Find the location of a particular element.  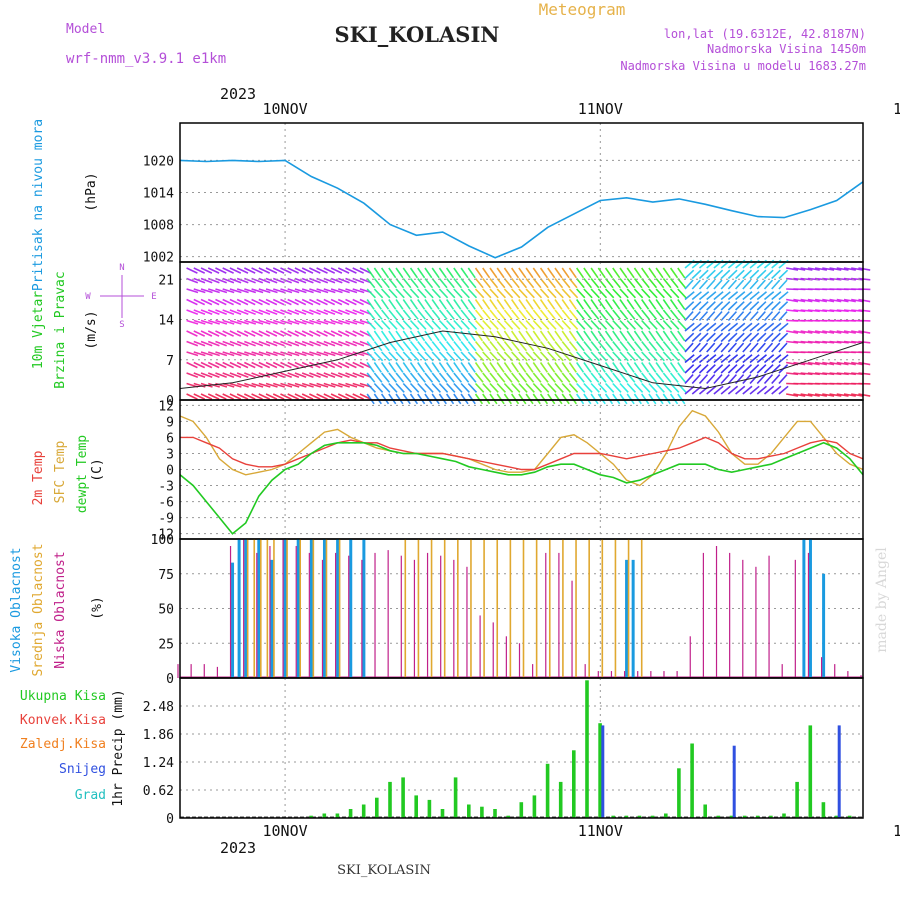

tick-label: 1.24 is located at coordinates (158, 763).